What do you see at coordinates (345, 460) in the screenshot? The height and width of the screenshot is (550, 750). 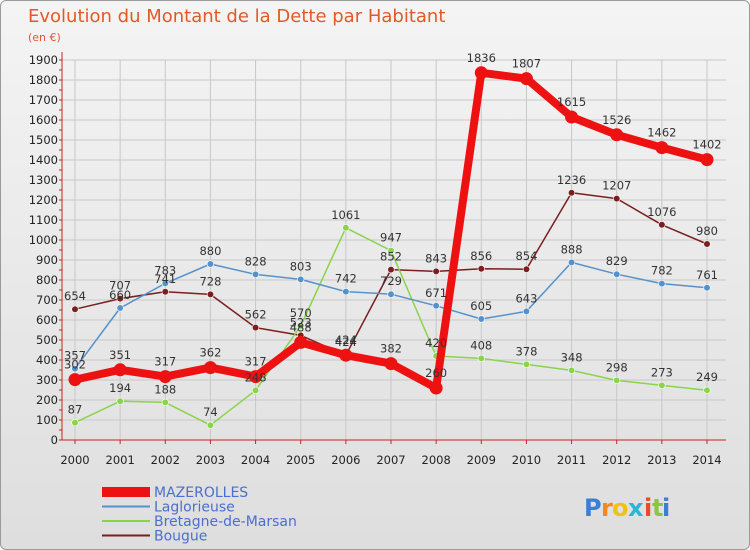 I see `x-tick-label: 2006` at bounding box center [345, 460].